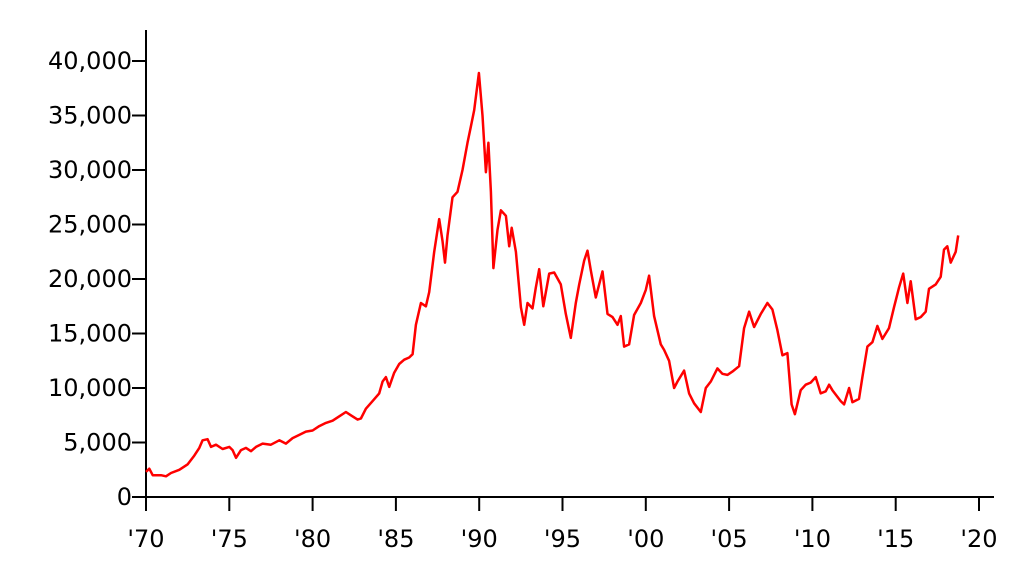  I want to click on x-tick-label: '80, so click(312, 539).